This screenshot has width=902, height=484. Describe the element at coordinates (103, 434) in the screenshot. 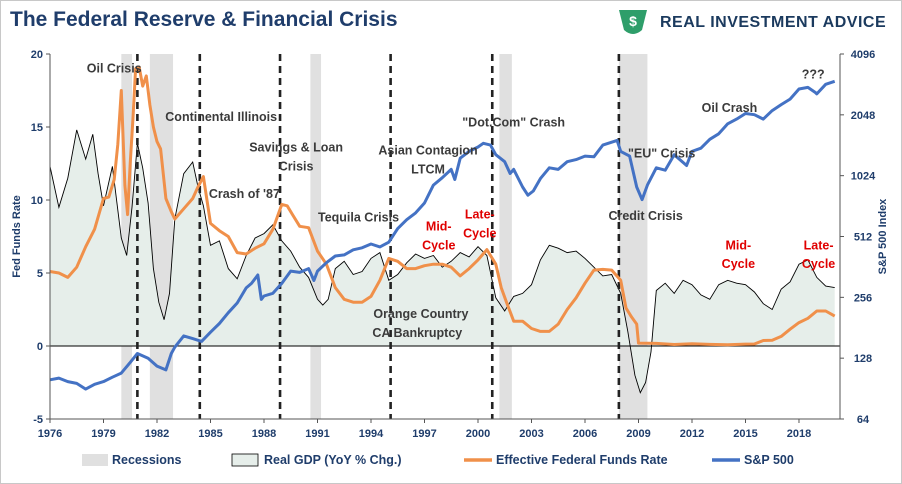

I see `x-tick-label: 1979` at that location.